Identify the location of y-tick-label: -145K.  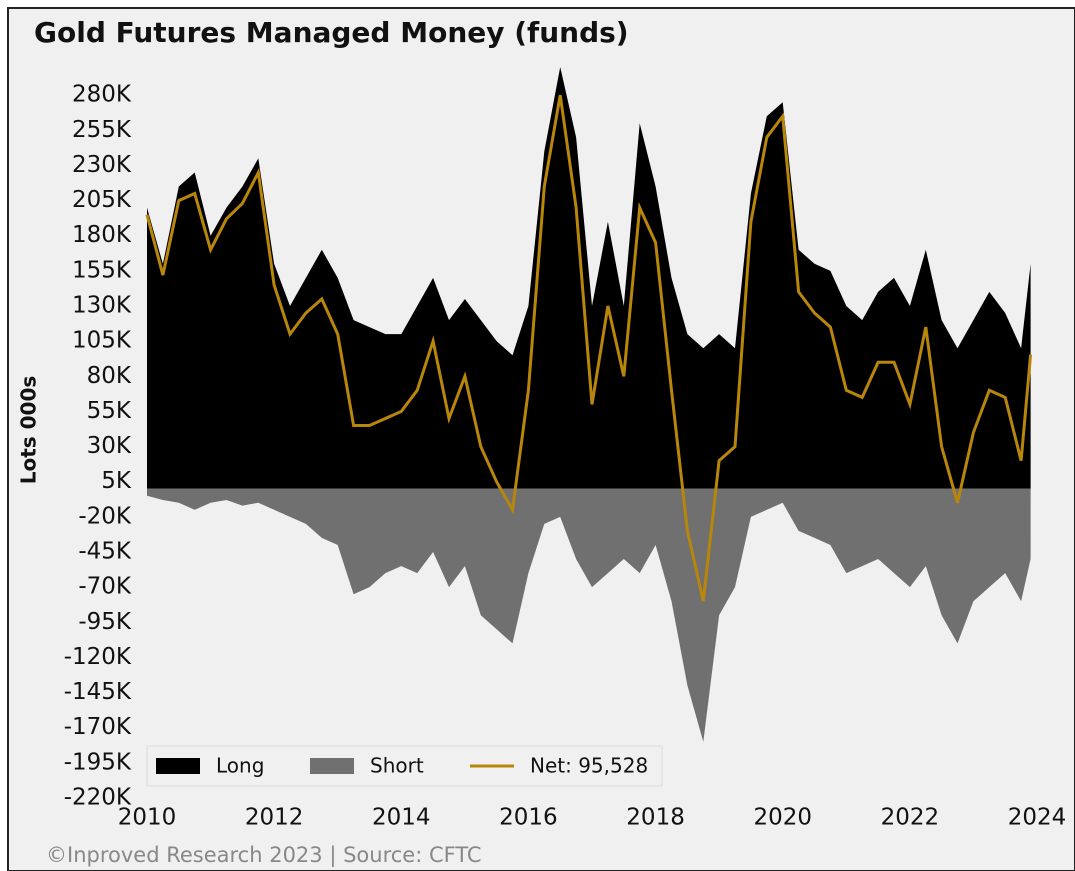
(98, 692).